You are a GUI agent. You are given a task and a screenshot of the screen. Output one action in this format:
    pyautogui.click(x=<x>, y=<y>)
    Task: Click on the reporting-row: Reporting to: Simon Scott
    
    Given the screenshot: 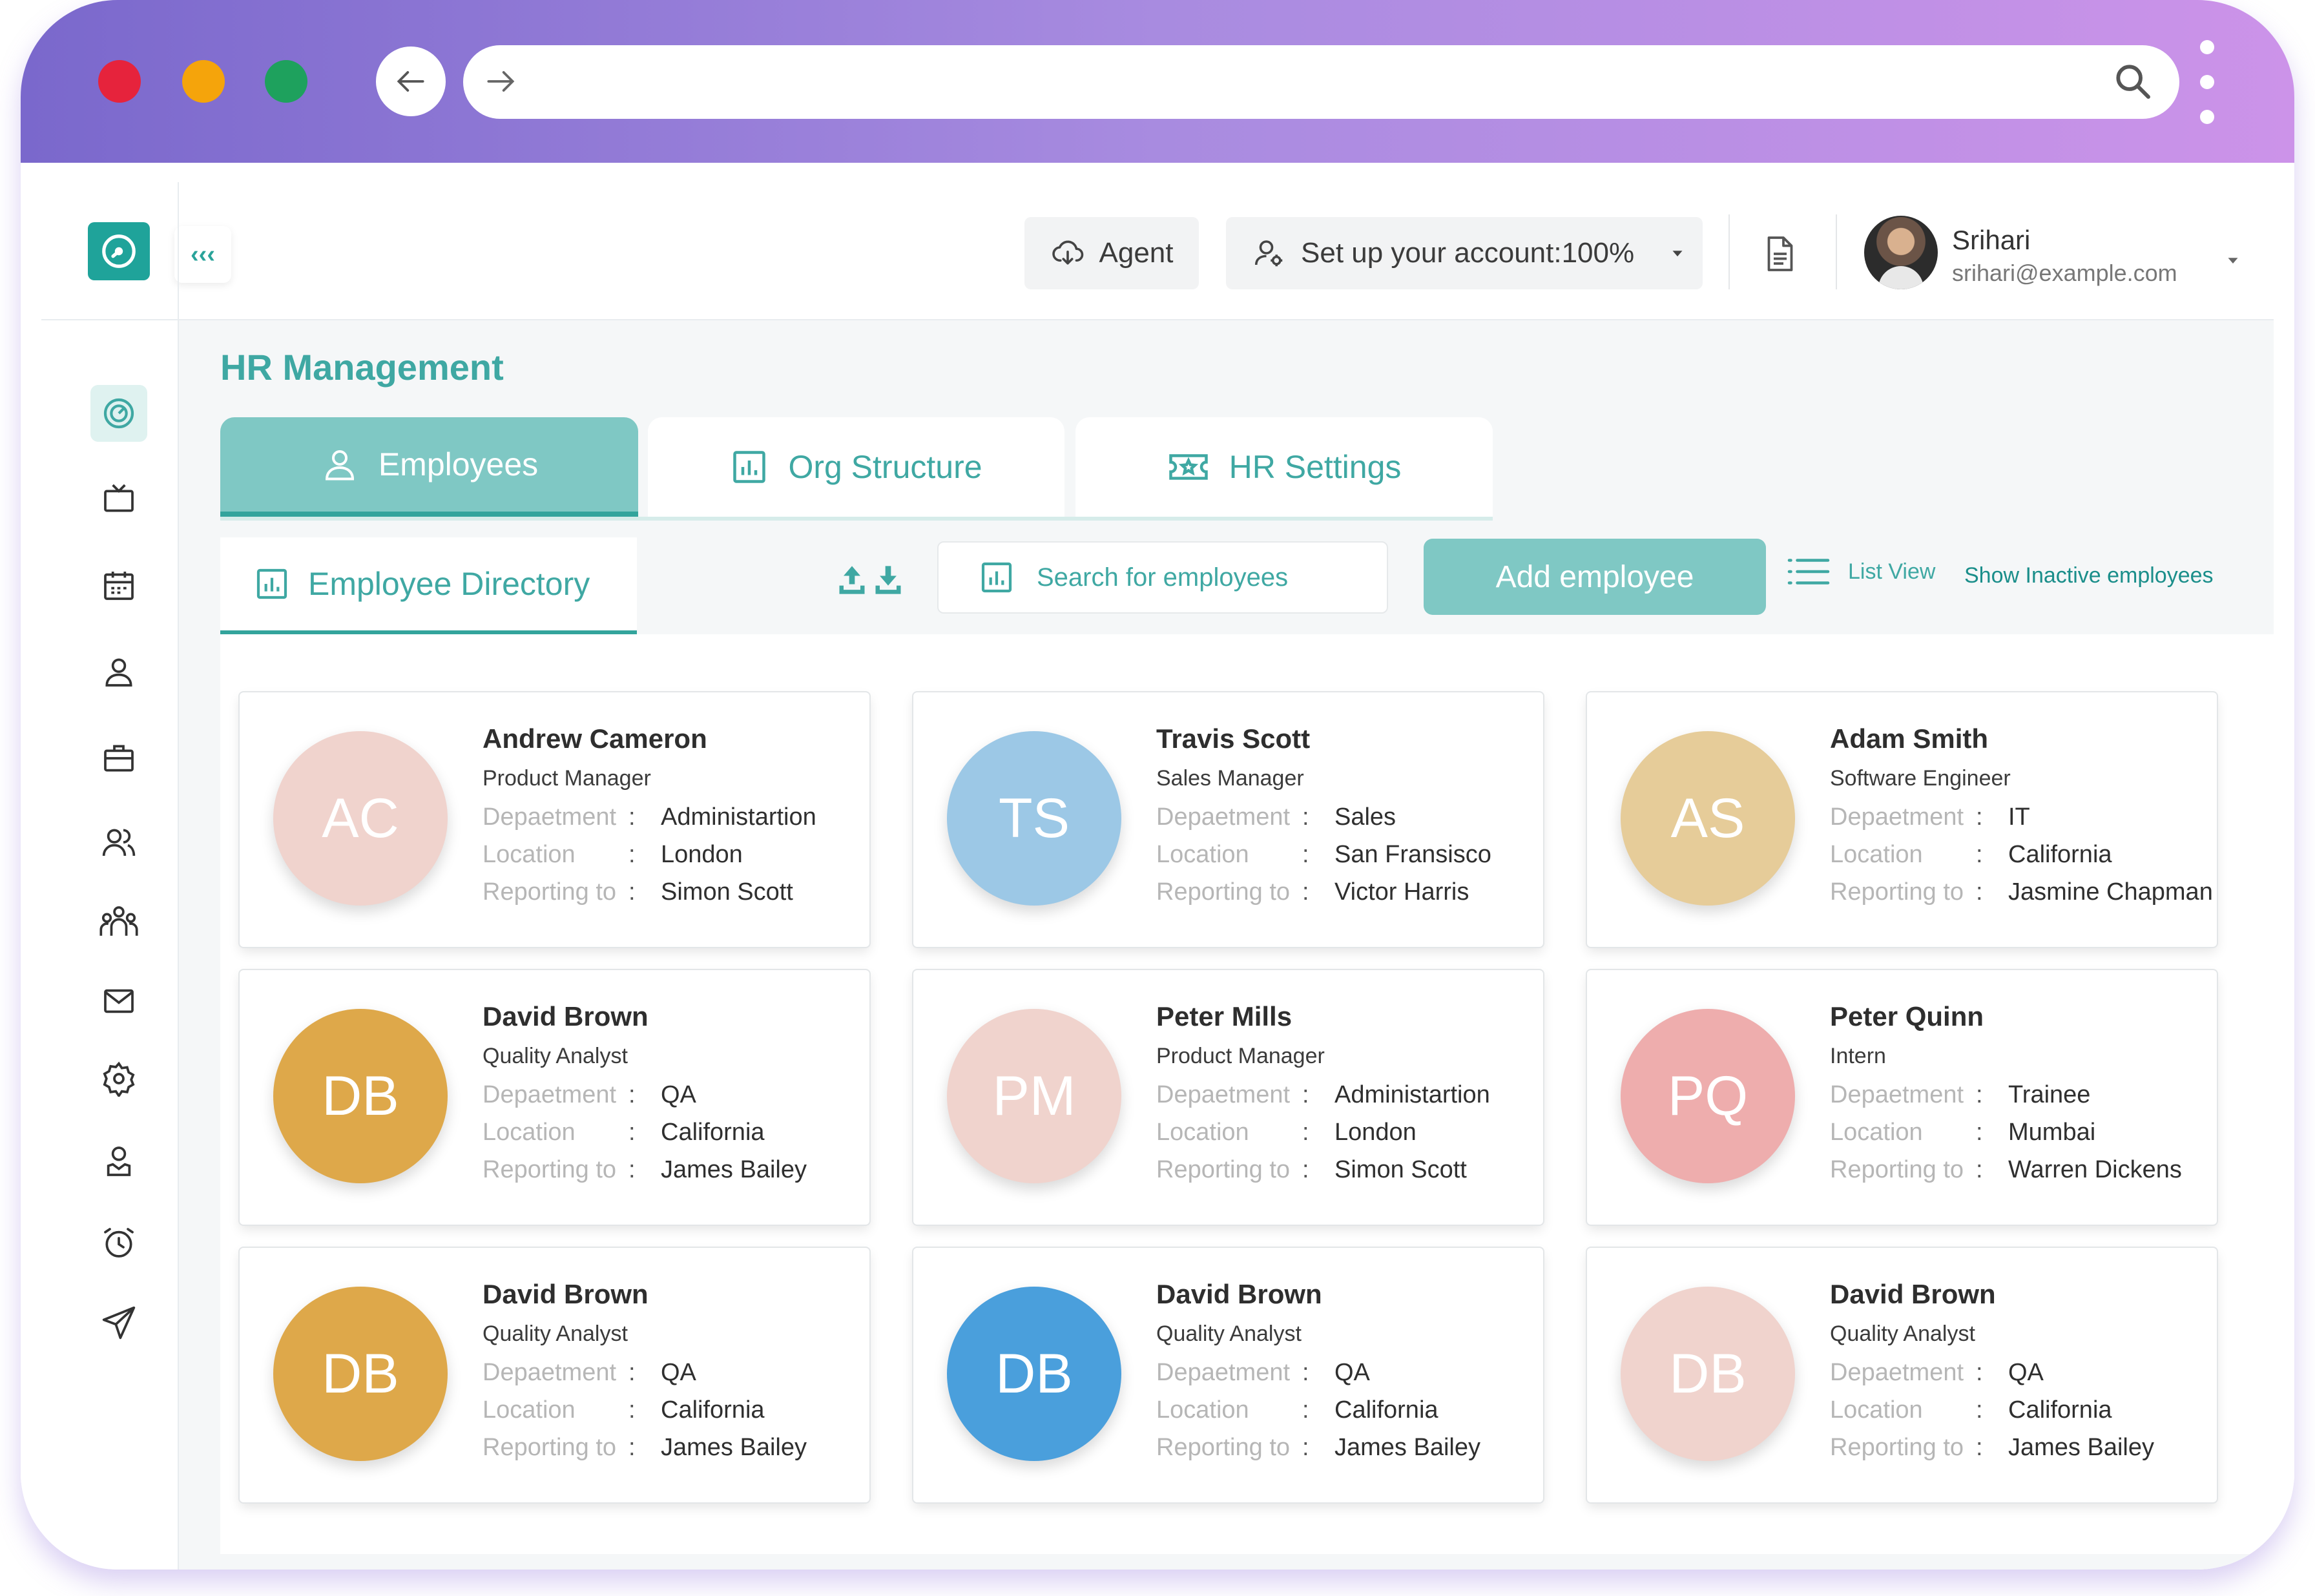 What is the action you would take?
    pyautogui.click(x=638, y=892)
    